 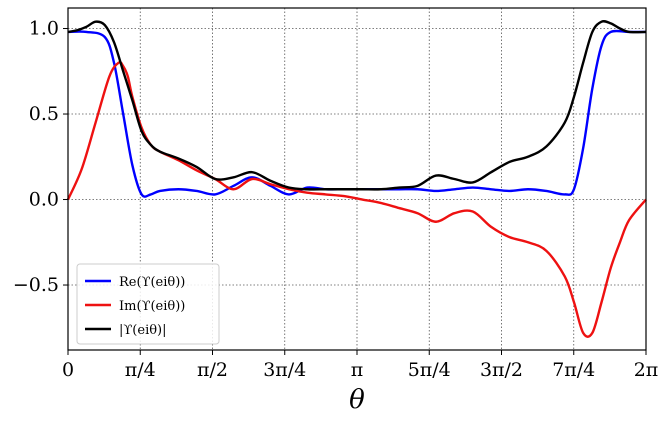 I want to click on legend: Re(ϒ(eiθ)) Im(ϒ(eiθ)) |ϒ(eiθ)|, so click(x=148, y=304).